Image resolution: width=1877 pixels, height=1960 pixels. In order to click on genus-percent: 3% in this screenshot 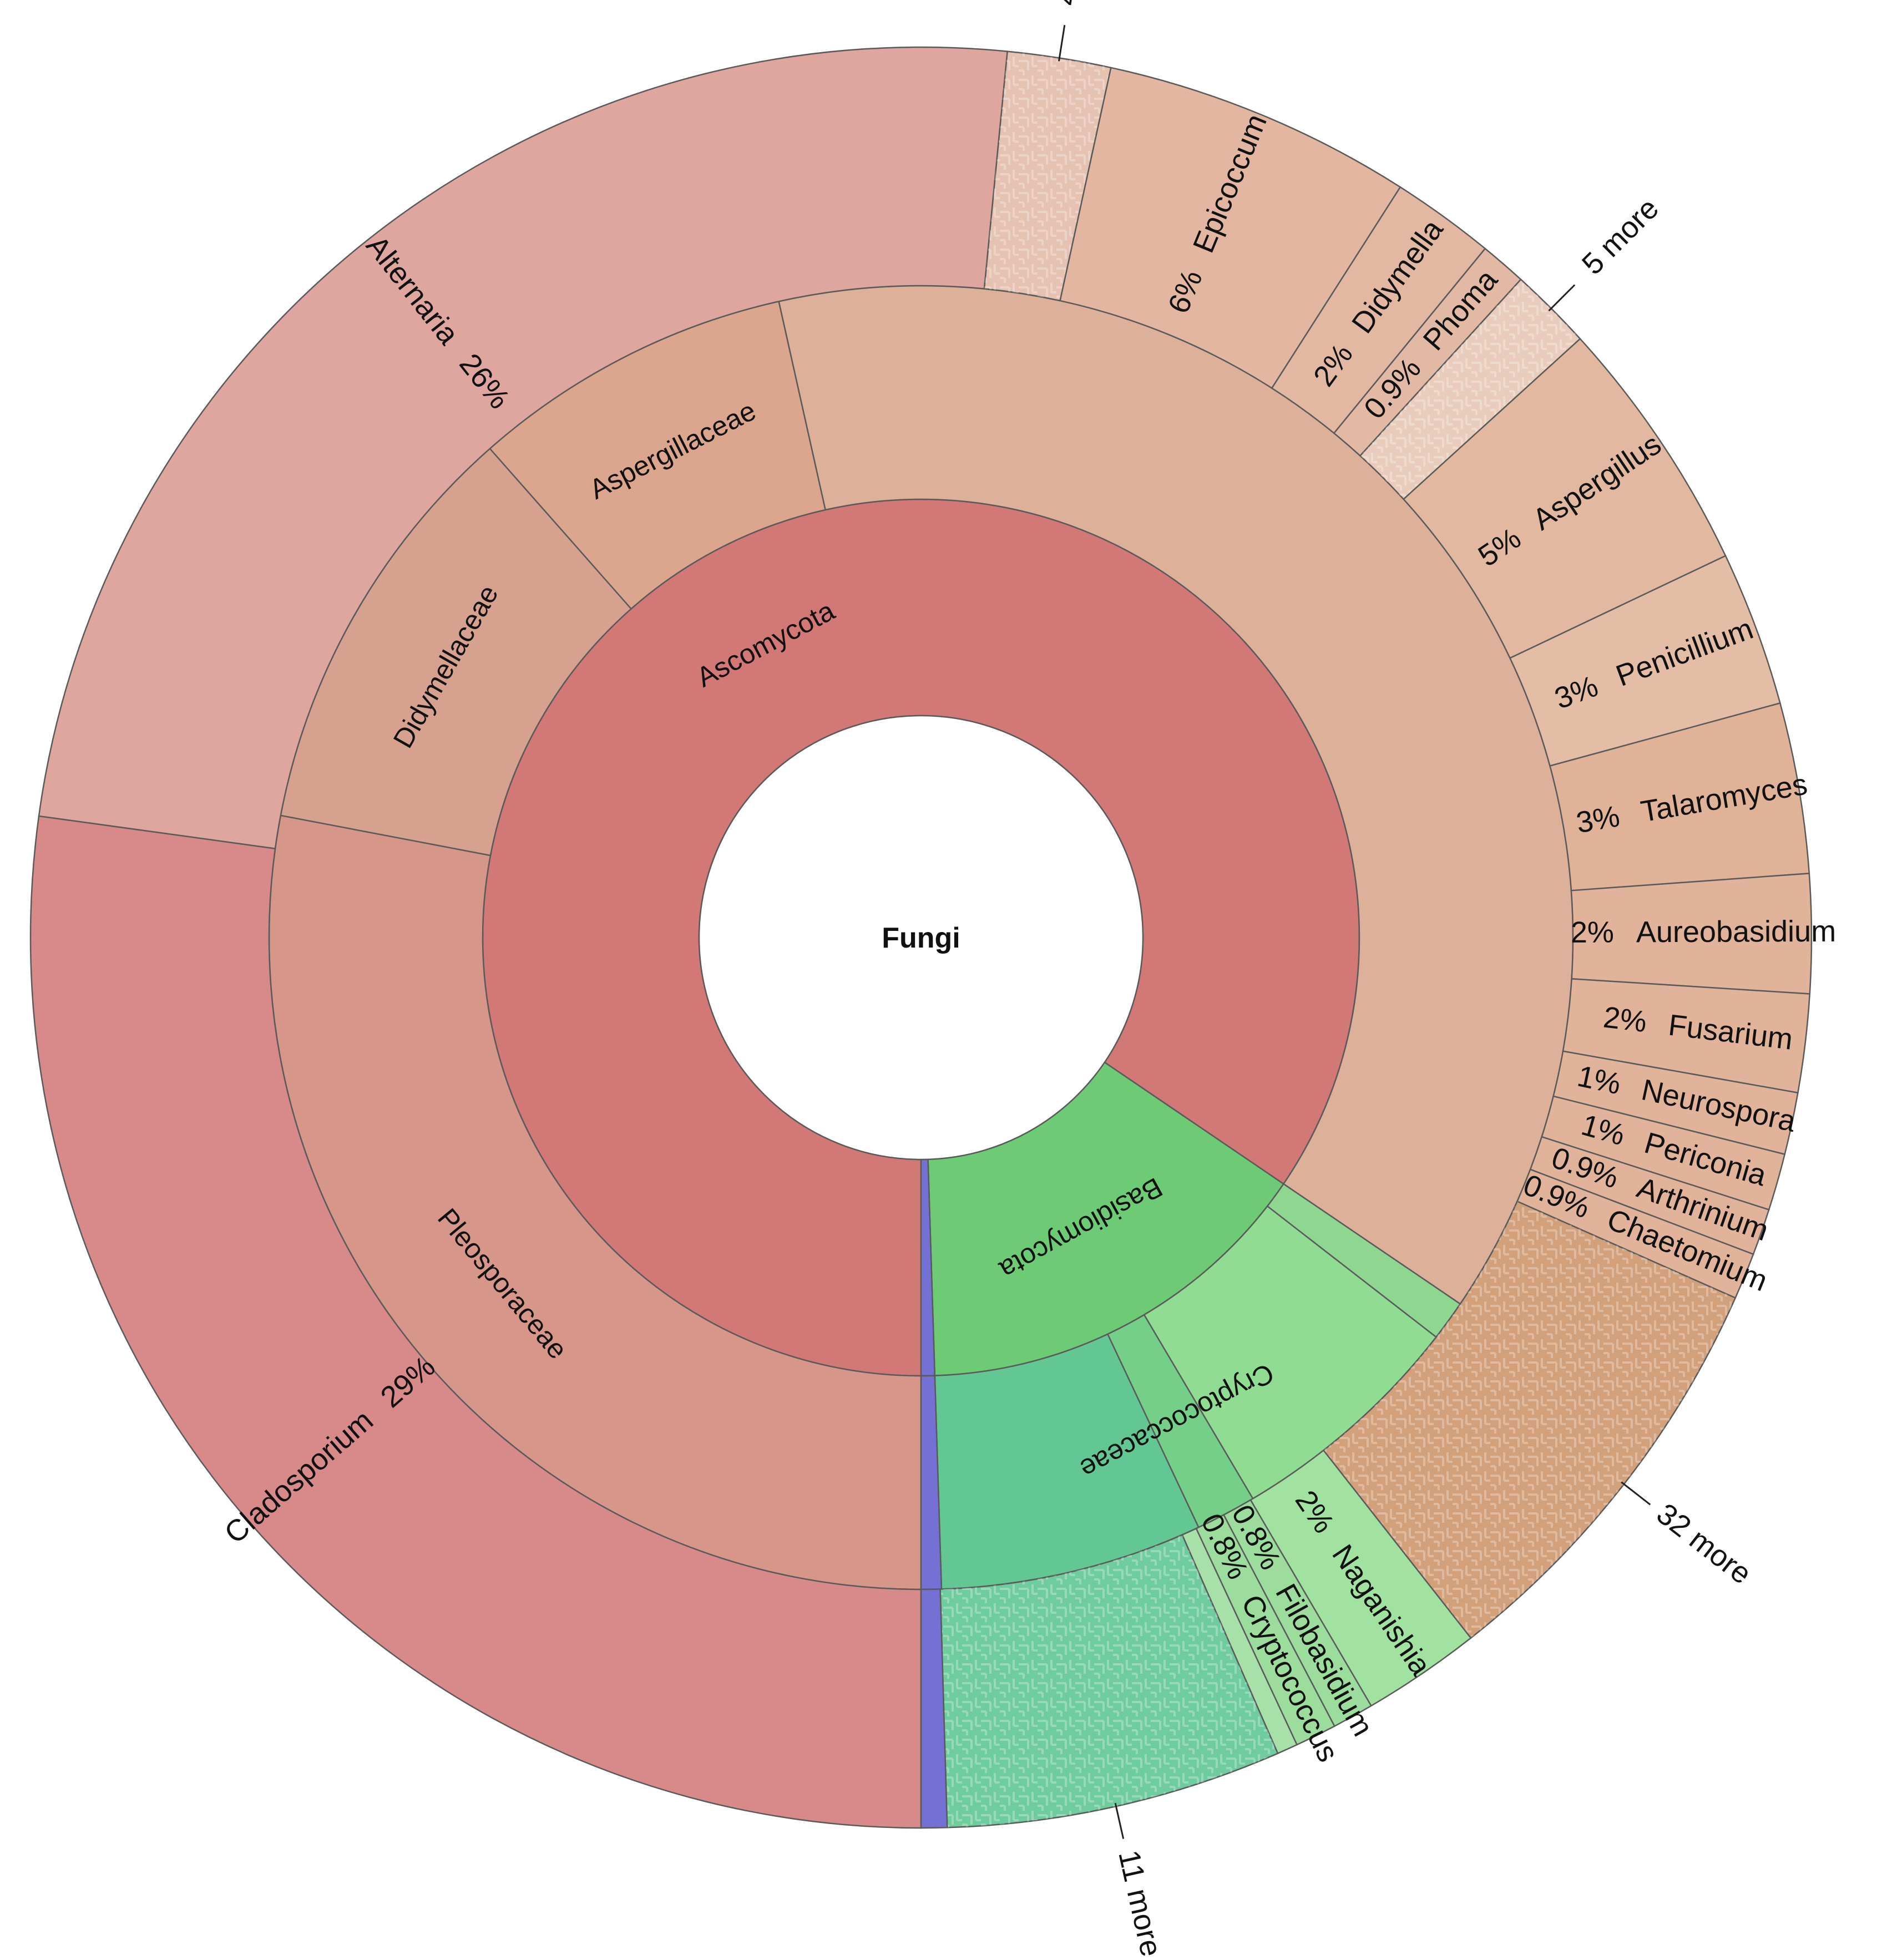, I will do `click(1598, 819)`.